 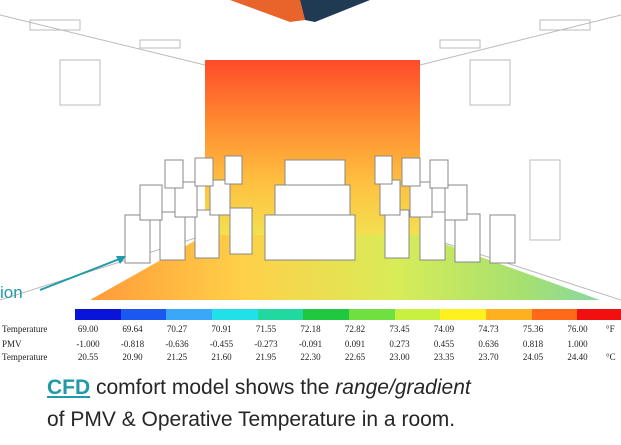 What do you see at coordinates (81, 274) in the screenshot?
I see `pointer-arrow` at bounding box center [81, 274].